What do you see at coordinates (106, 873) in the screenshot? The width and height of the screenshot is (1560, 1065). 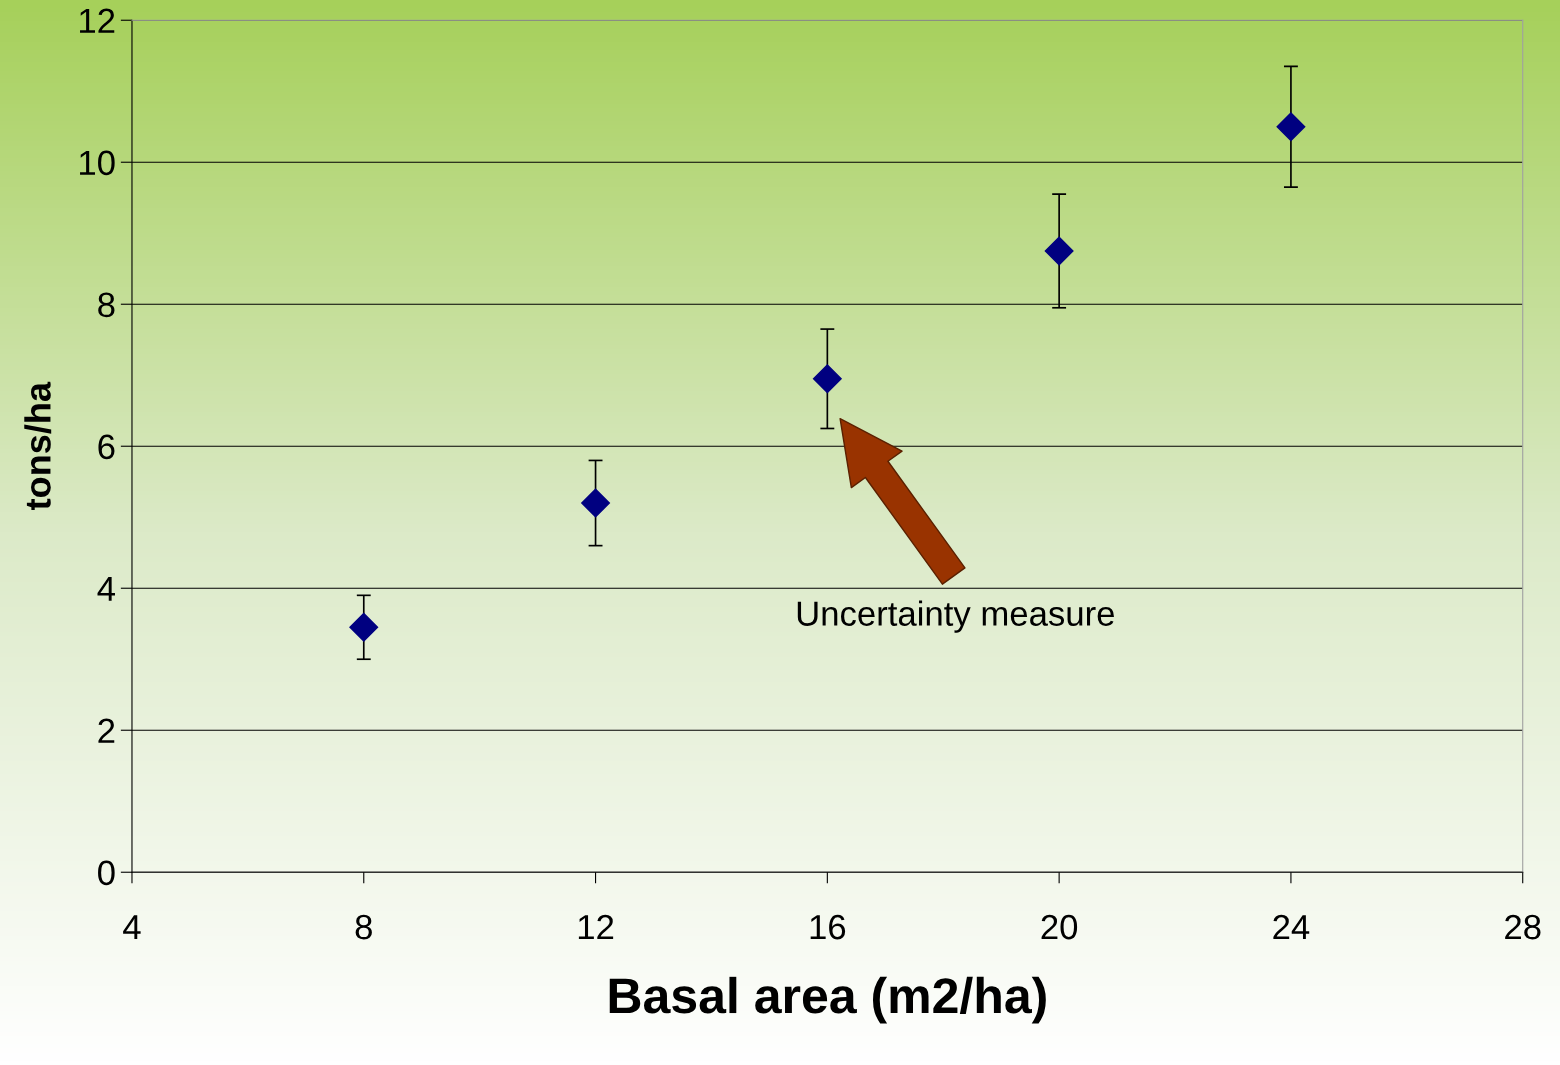 I see `y-tick-label: 0` at bounding box center [106, 873].